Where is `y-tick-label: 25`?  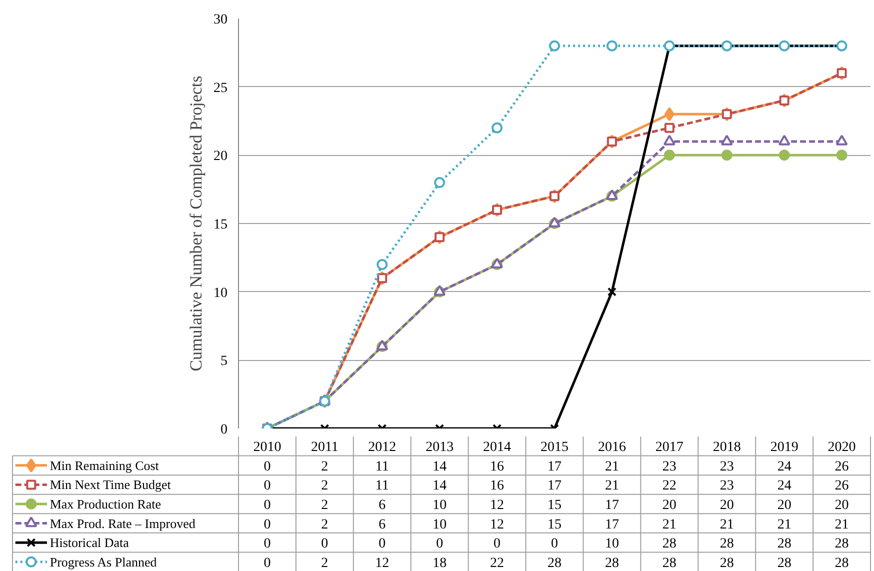
y-tick-label: 25 is located at coordinates (221, 88).